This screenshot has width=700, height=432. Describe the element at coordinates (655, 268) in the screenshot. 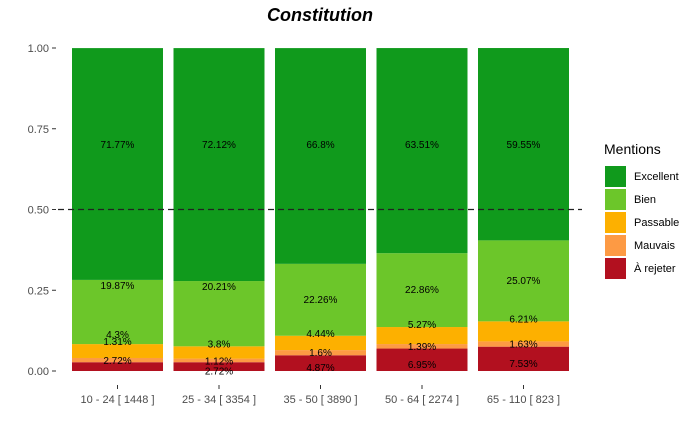

I see `legend-label: À rejeter` at that location.